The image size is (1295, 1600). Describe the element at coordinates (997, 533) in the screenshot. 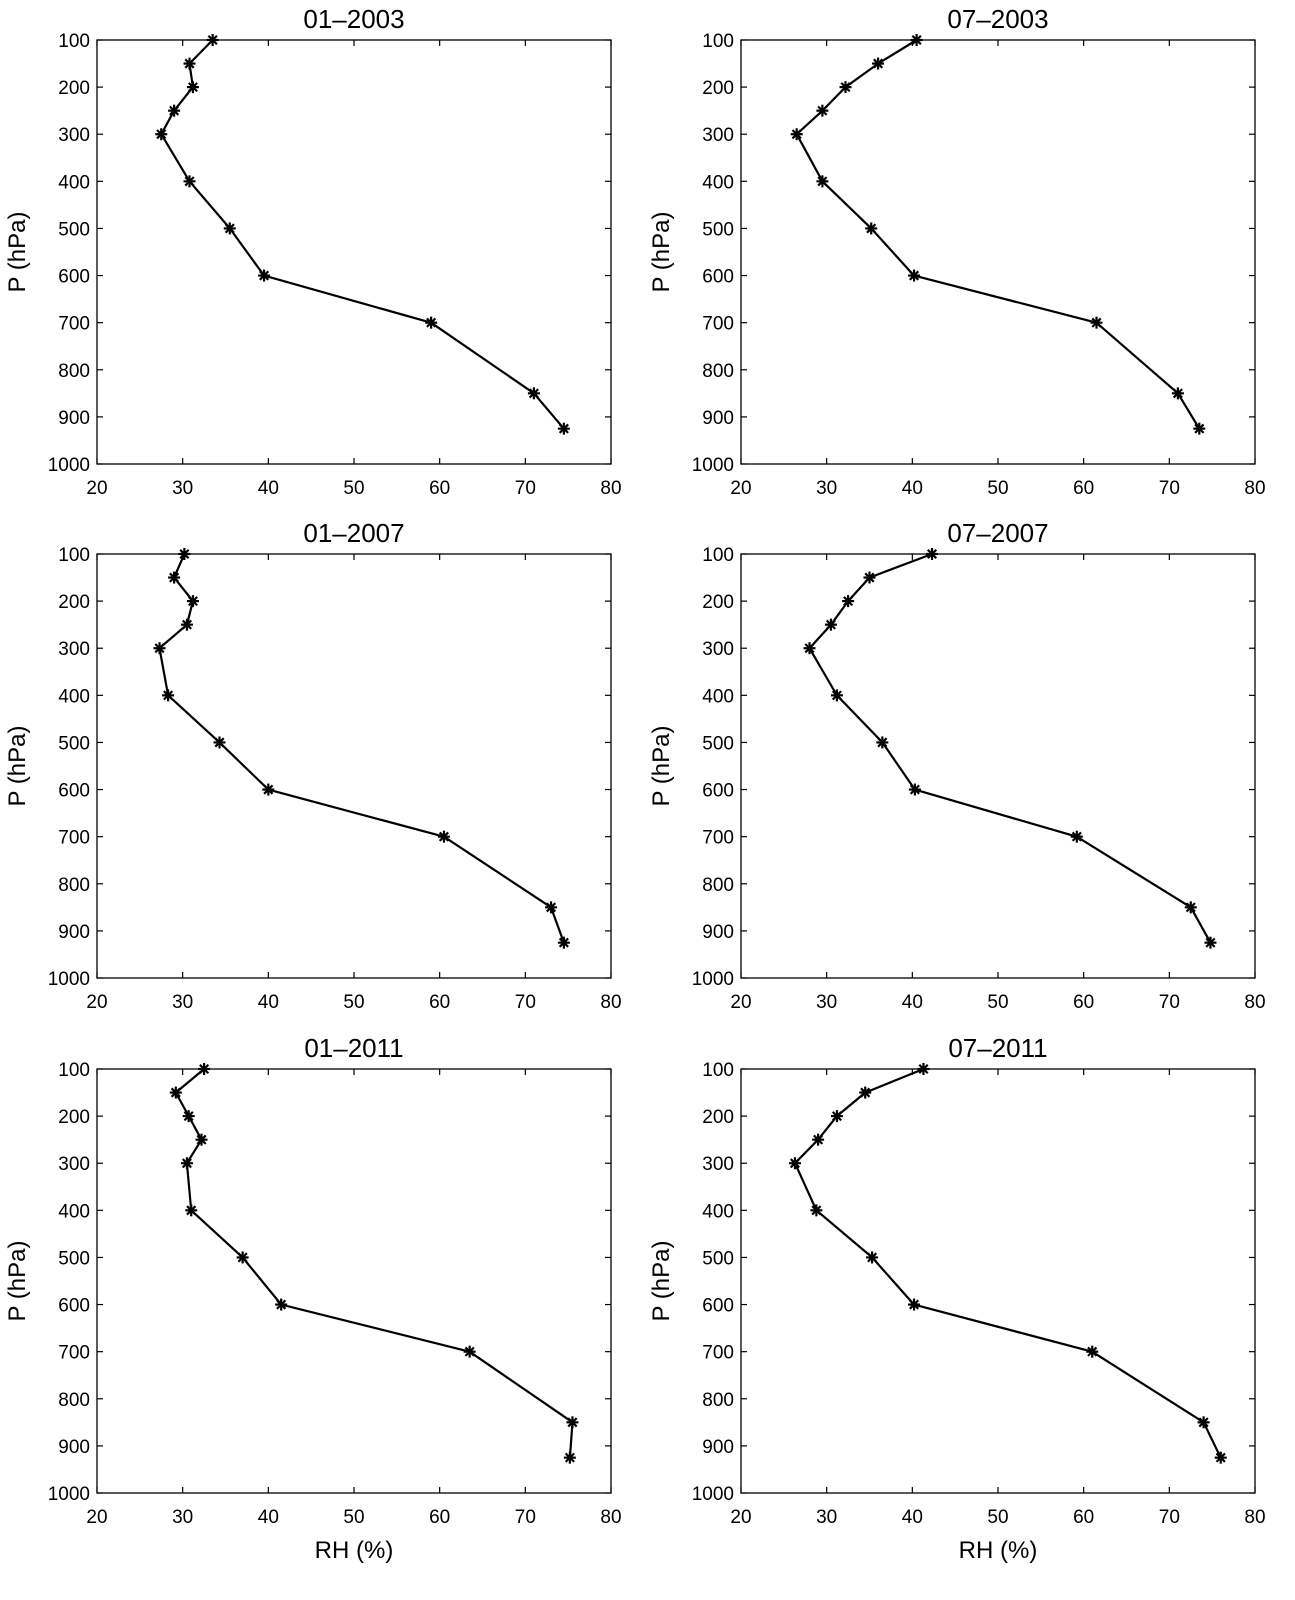

I see `chart-title: 07–2007` at that location.